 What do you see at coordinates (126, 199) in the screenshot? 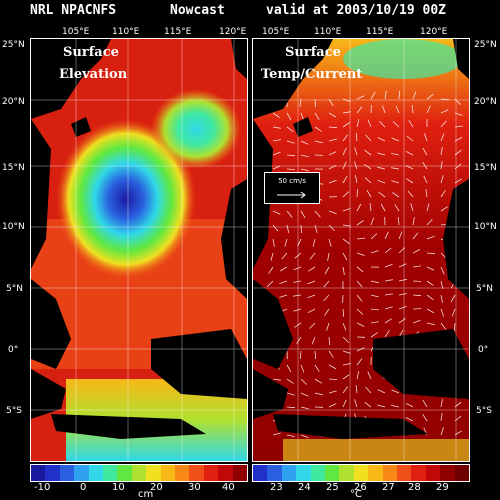
I see `low-elevation-eddy` at bounding box center [126, 199].